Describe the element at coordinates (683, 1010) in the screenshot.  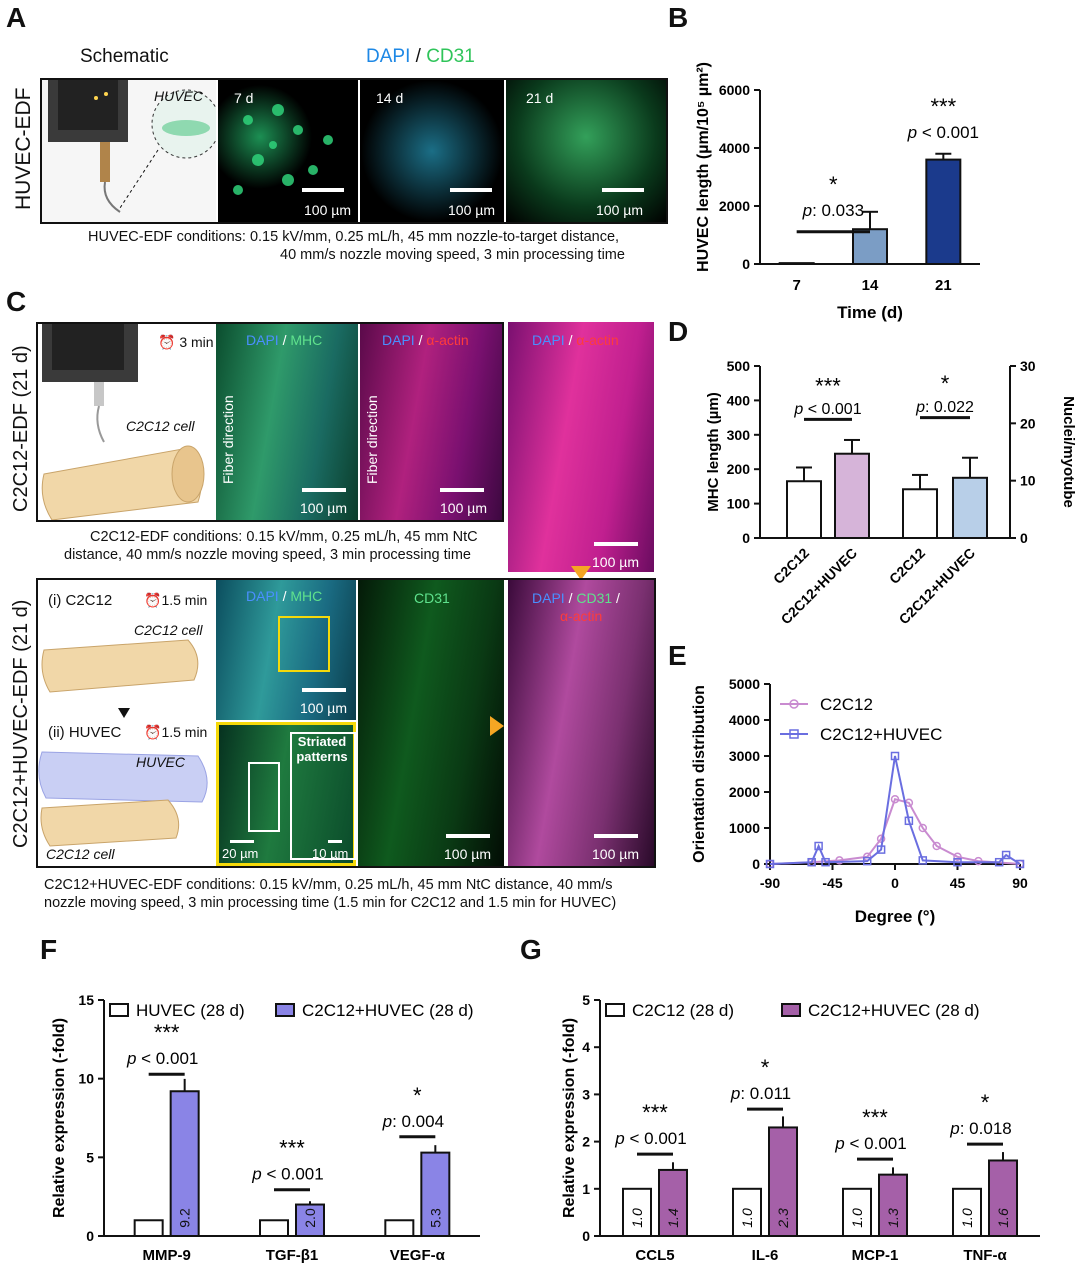
I see `legend-label: C2C12 (28 d)` at that location.